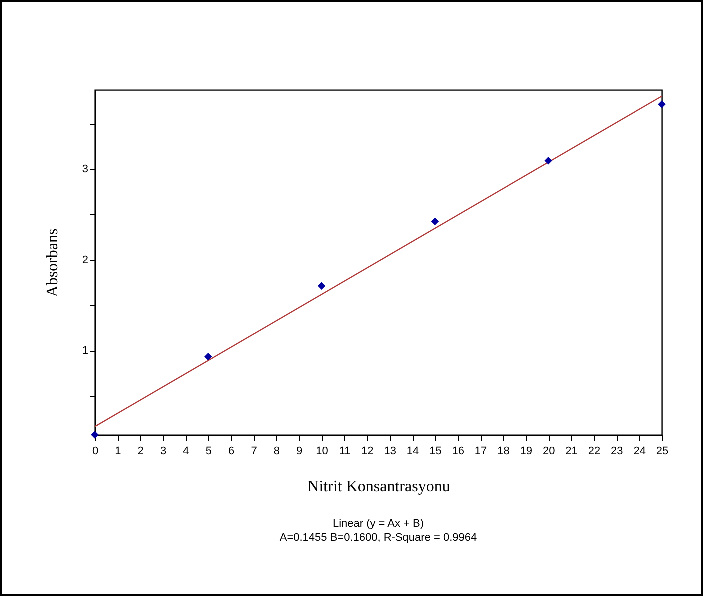 The image size is (703, 596). Describe the element at coordinates (640, 452) in the screenshot. I see `x-tick-label: 24` at that location.